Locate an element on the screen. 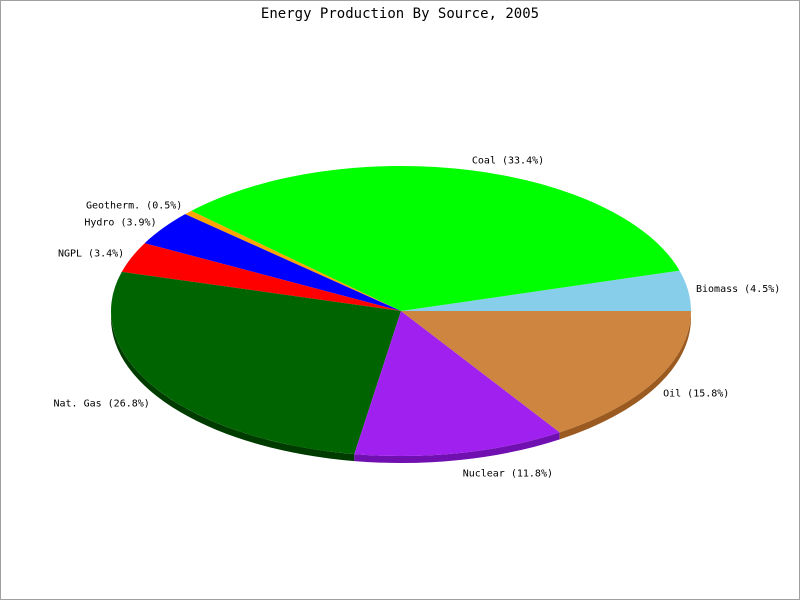  pie-slice-nat-gas is located at coordinates (256, 363).